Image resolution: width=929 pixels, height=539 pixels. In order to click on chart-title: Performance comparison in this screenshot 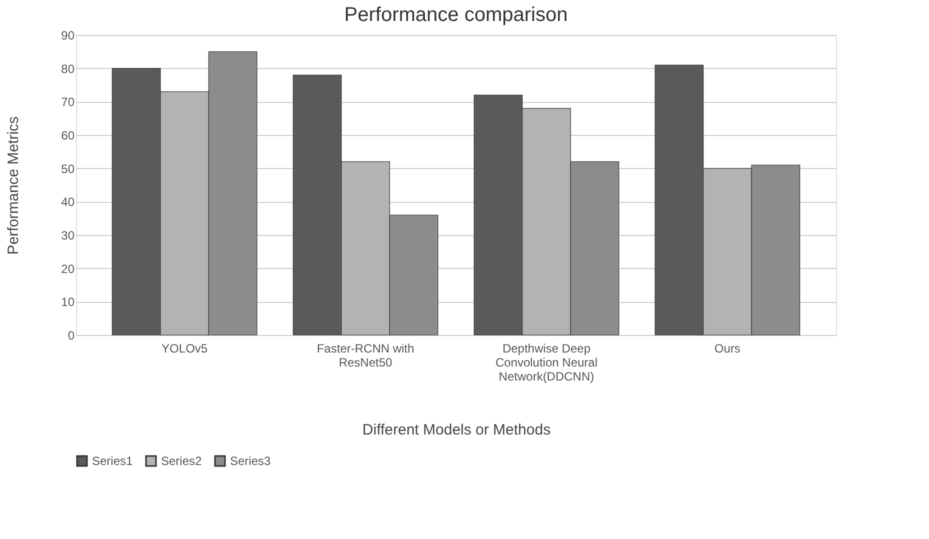, I will do `click(456, 15)`.